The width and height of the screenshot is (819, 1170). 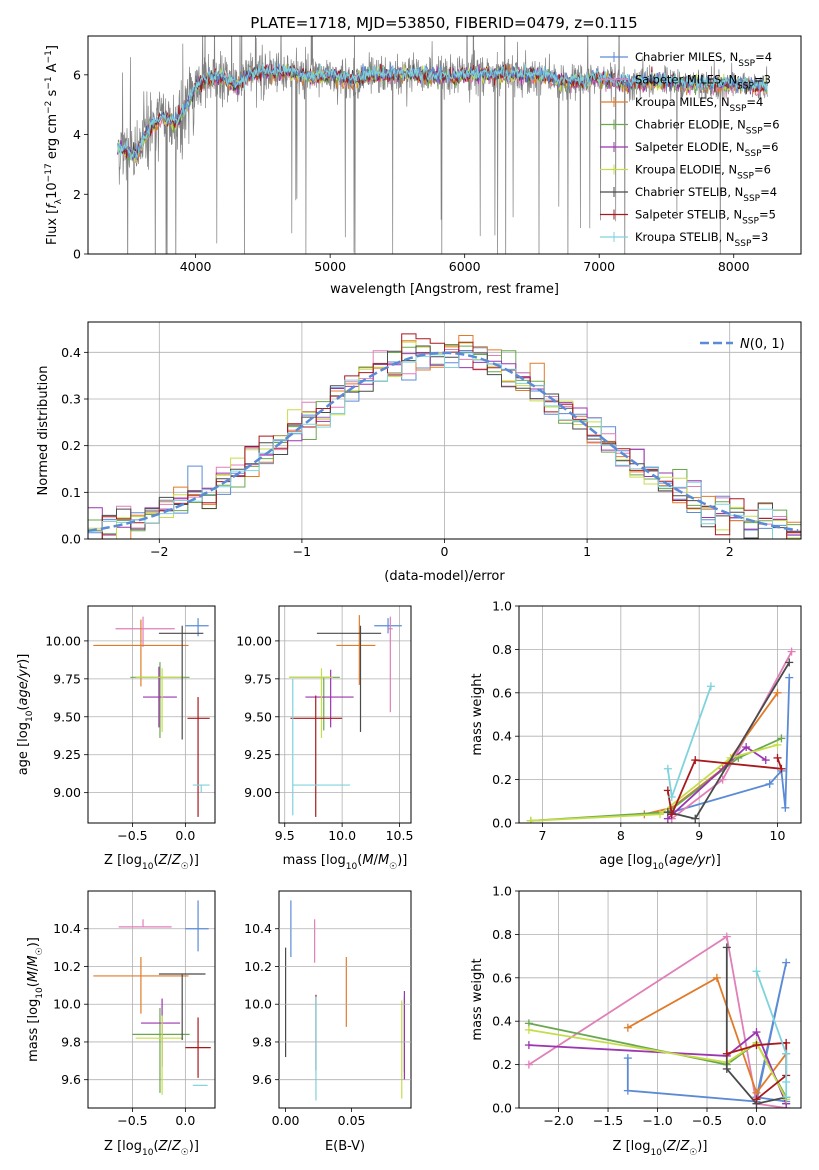 I want to click on y-tick-label: 0.4, so click(x=71, y=352).